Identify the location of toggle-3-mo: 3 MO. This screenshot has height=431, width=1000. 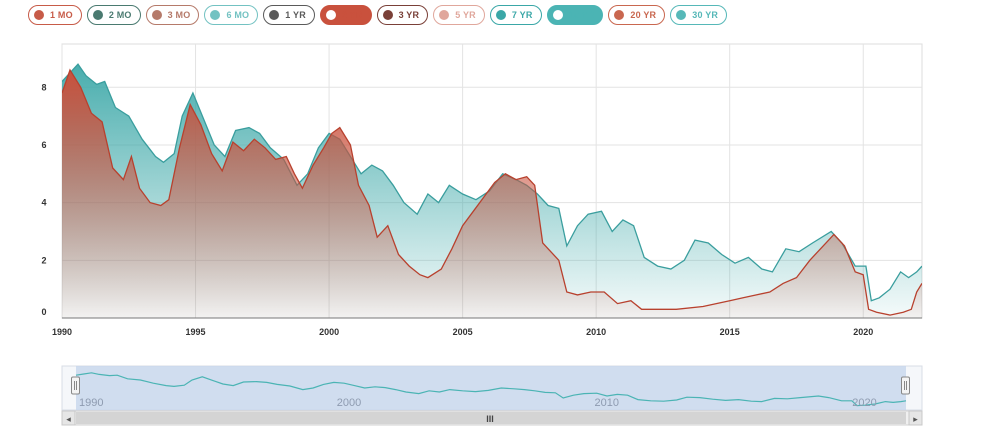
(172, 15).